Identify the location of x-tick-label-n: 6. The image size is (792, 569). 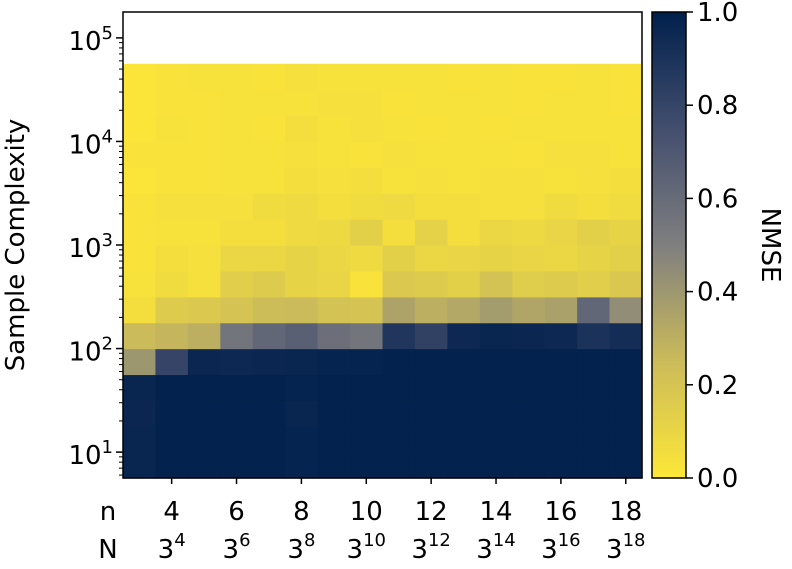
(236, 512).